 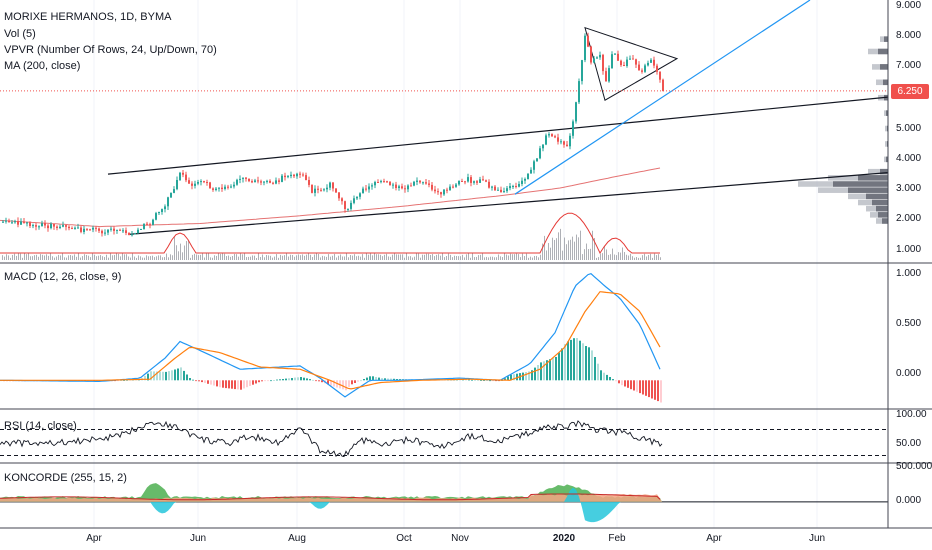 I want to click on x-tick: Oct, so click(x=404, y=538).